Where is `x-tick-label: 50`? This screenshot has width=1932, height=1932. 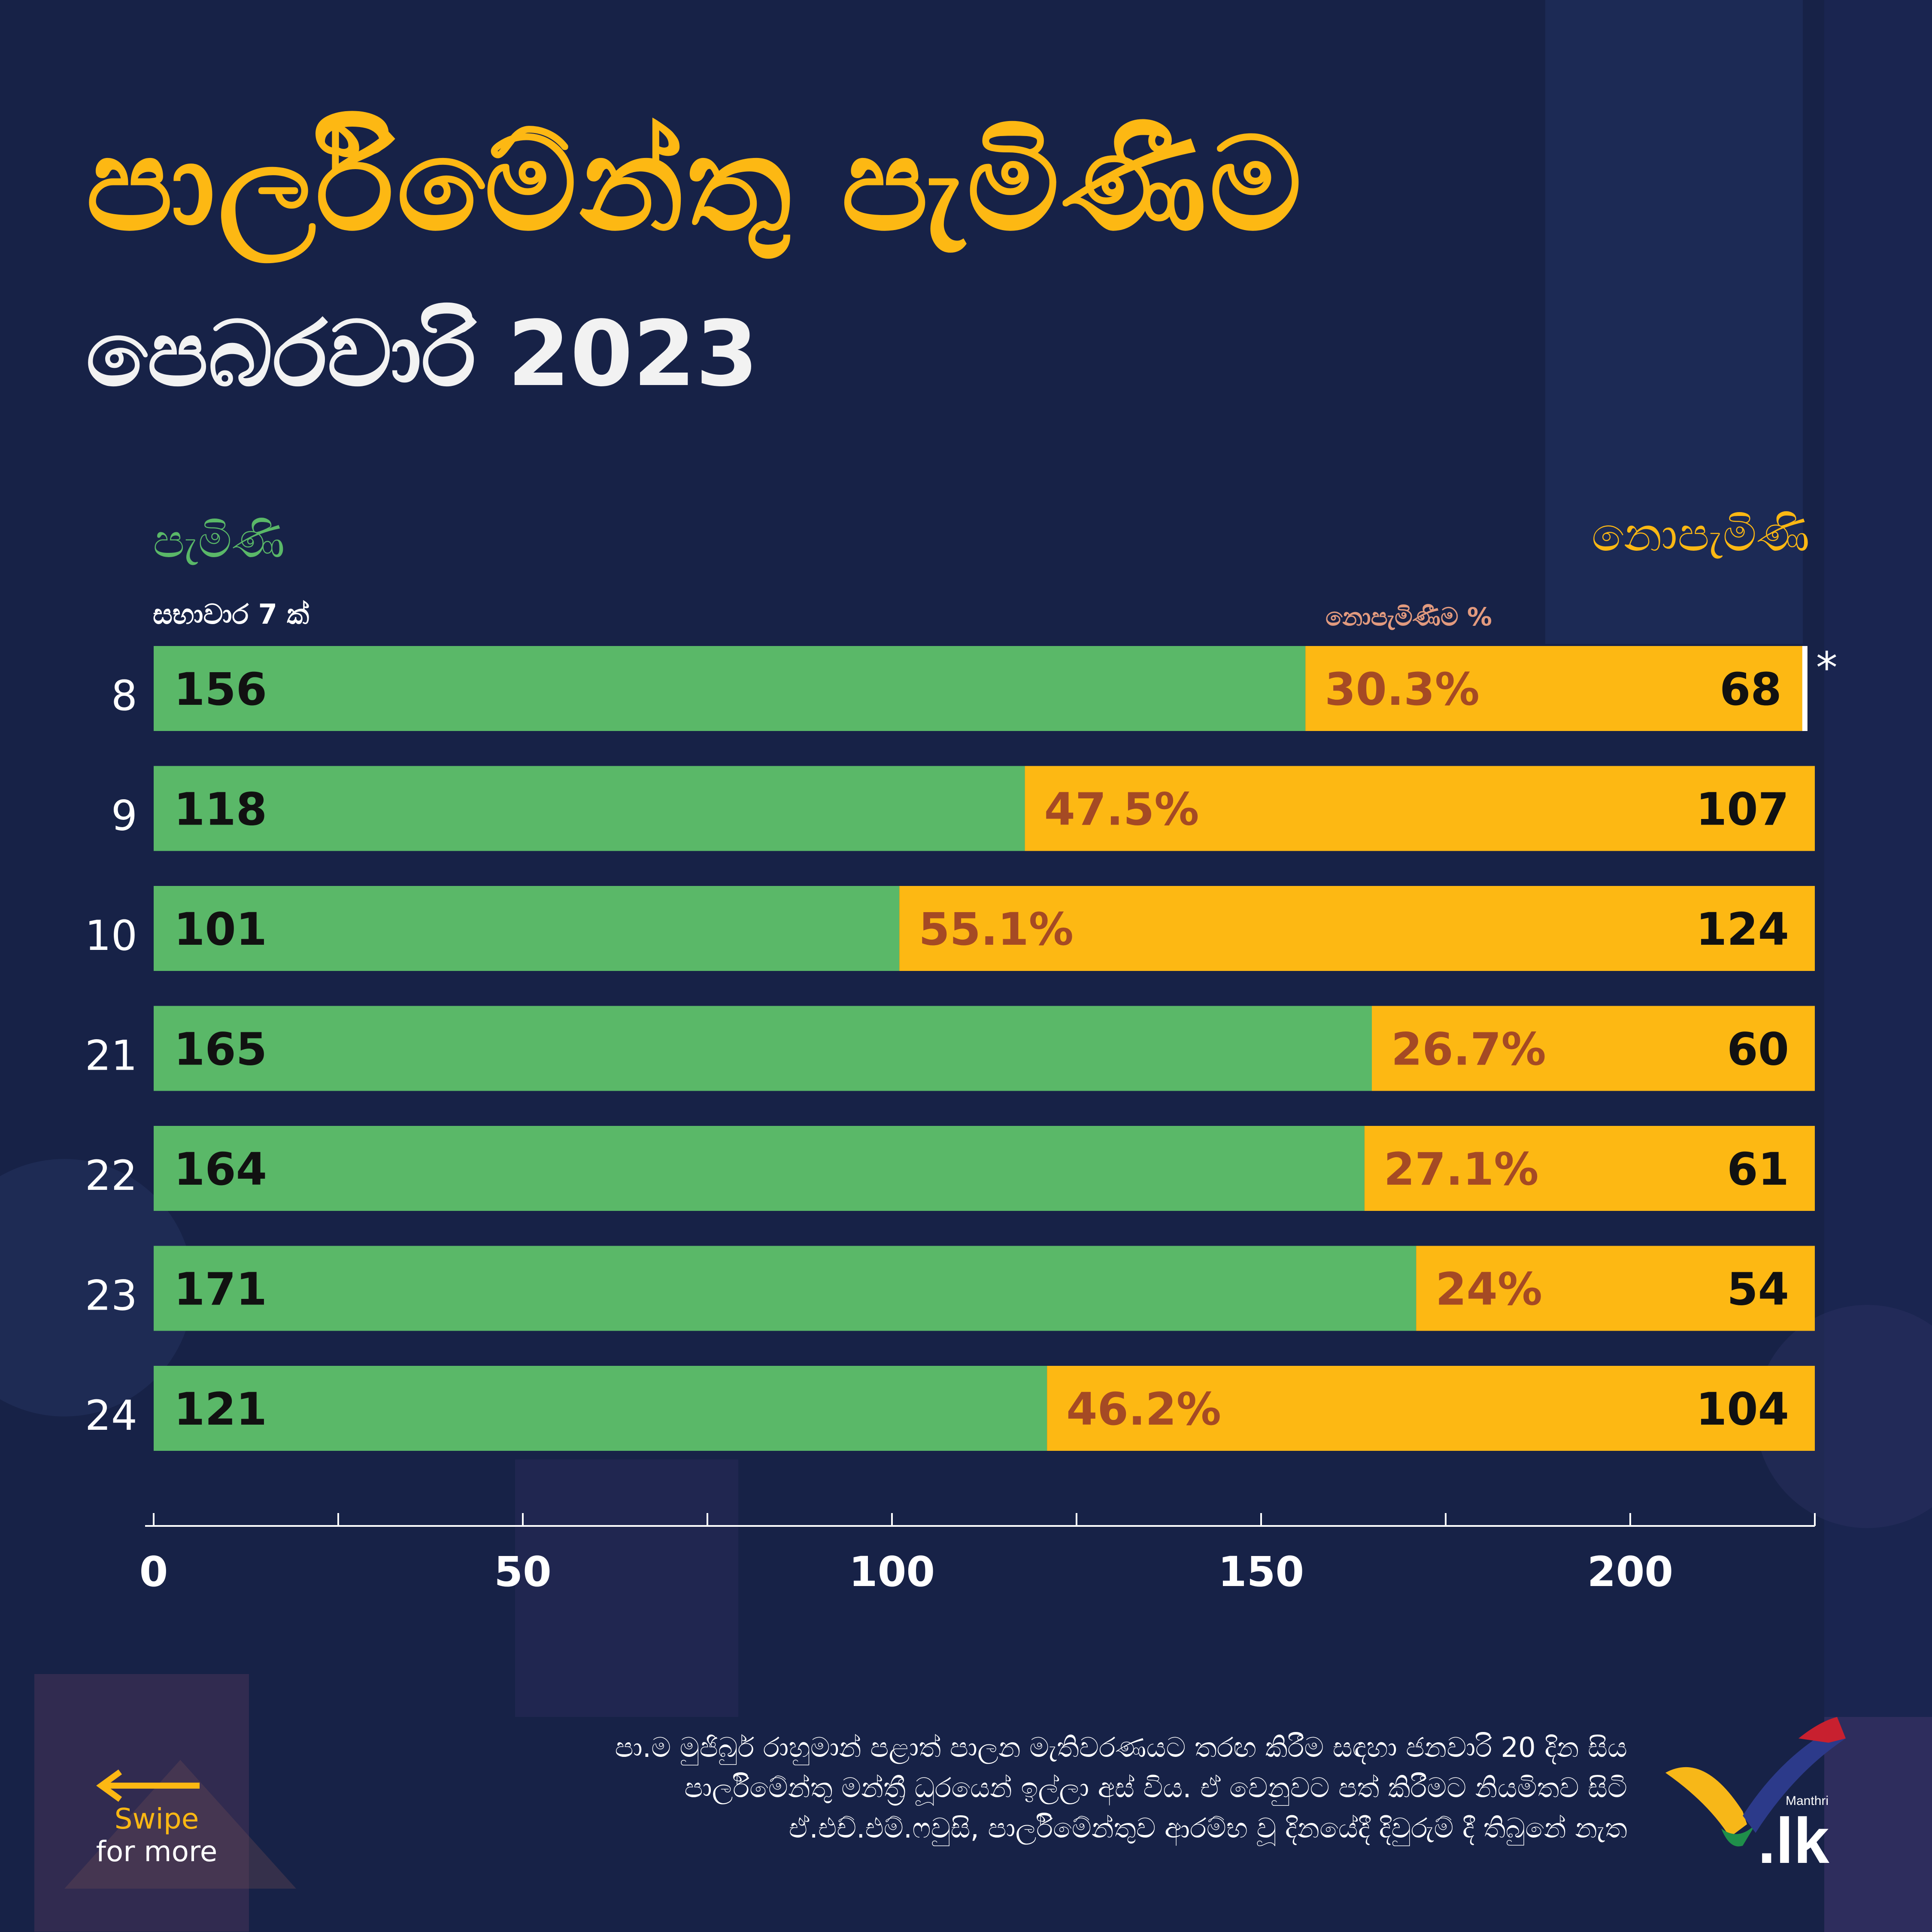
x-tick-label: 50 is located at coordinates (523, 1572).